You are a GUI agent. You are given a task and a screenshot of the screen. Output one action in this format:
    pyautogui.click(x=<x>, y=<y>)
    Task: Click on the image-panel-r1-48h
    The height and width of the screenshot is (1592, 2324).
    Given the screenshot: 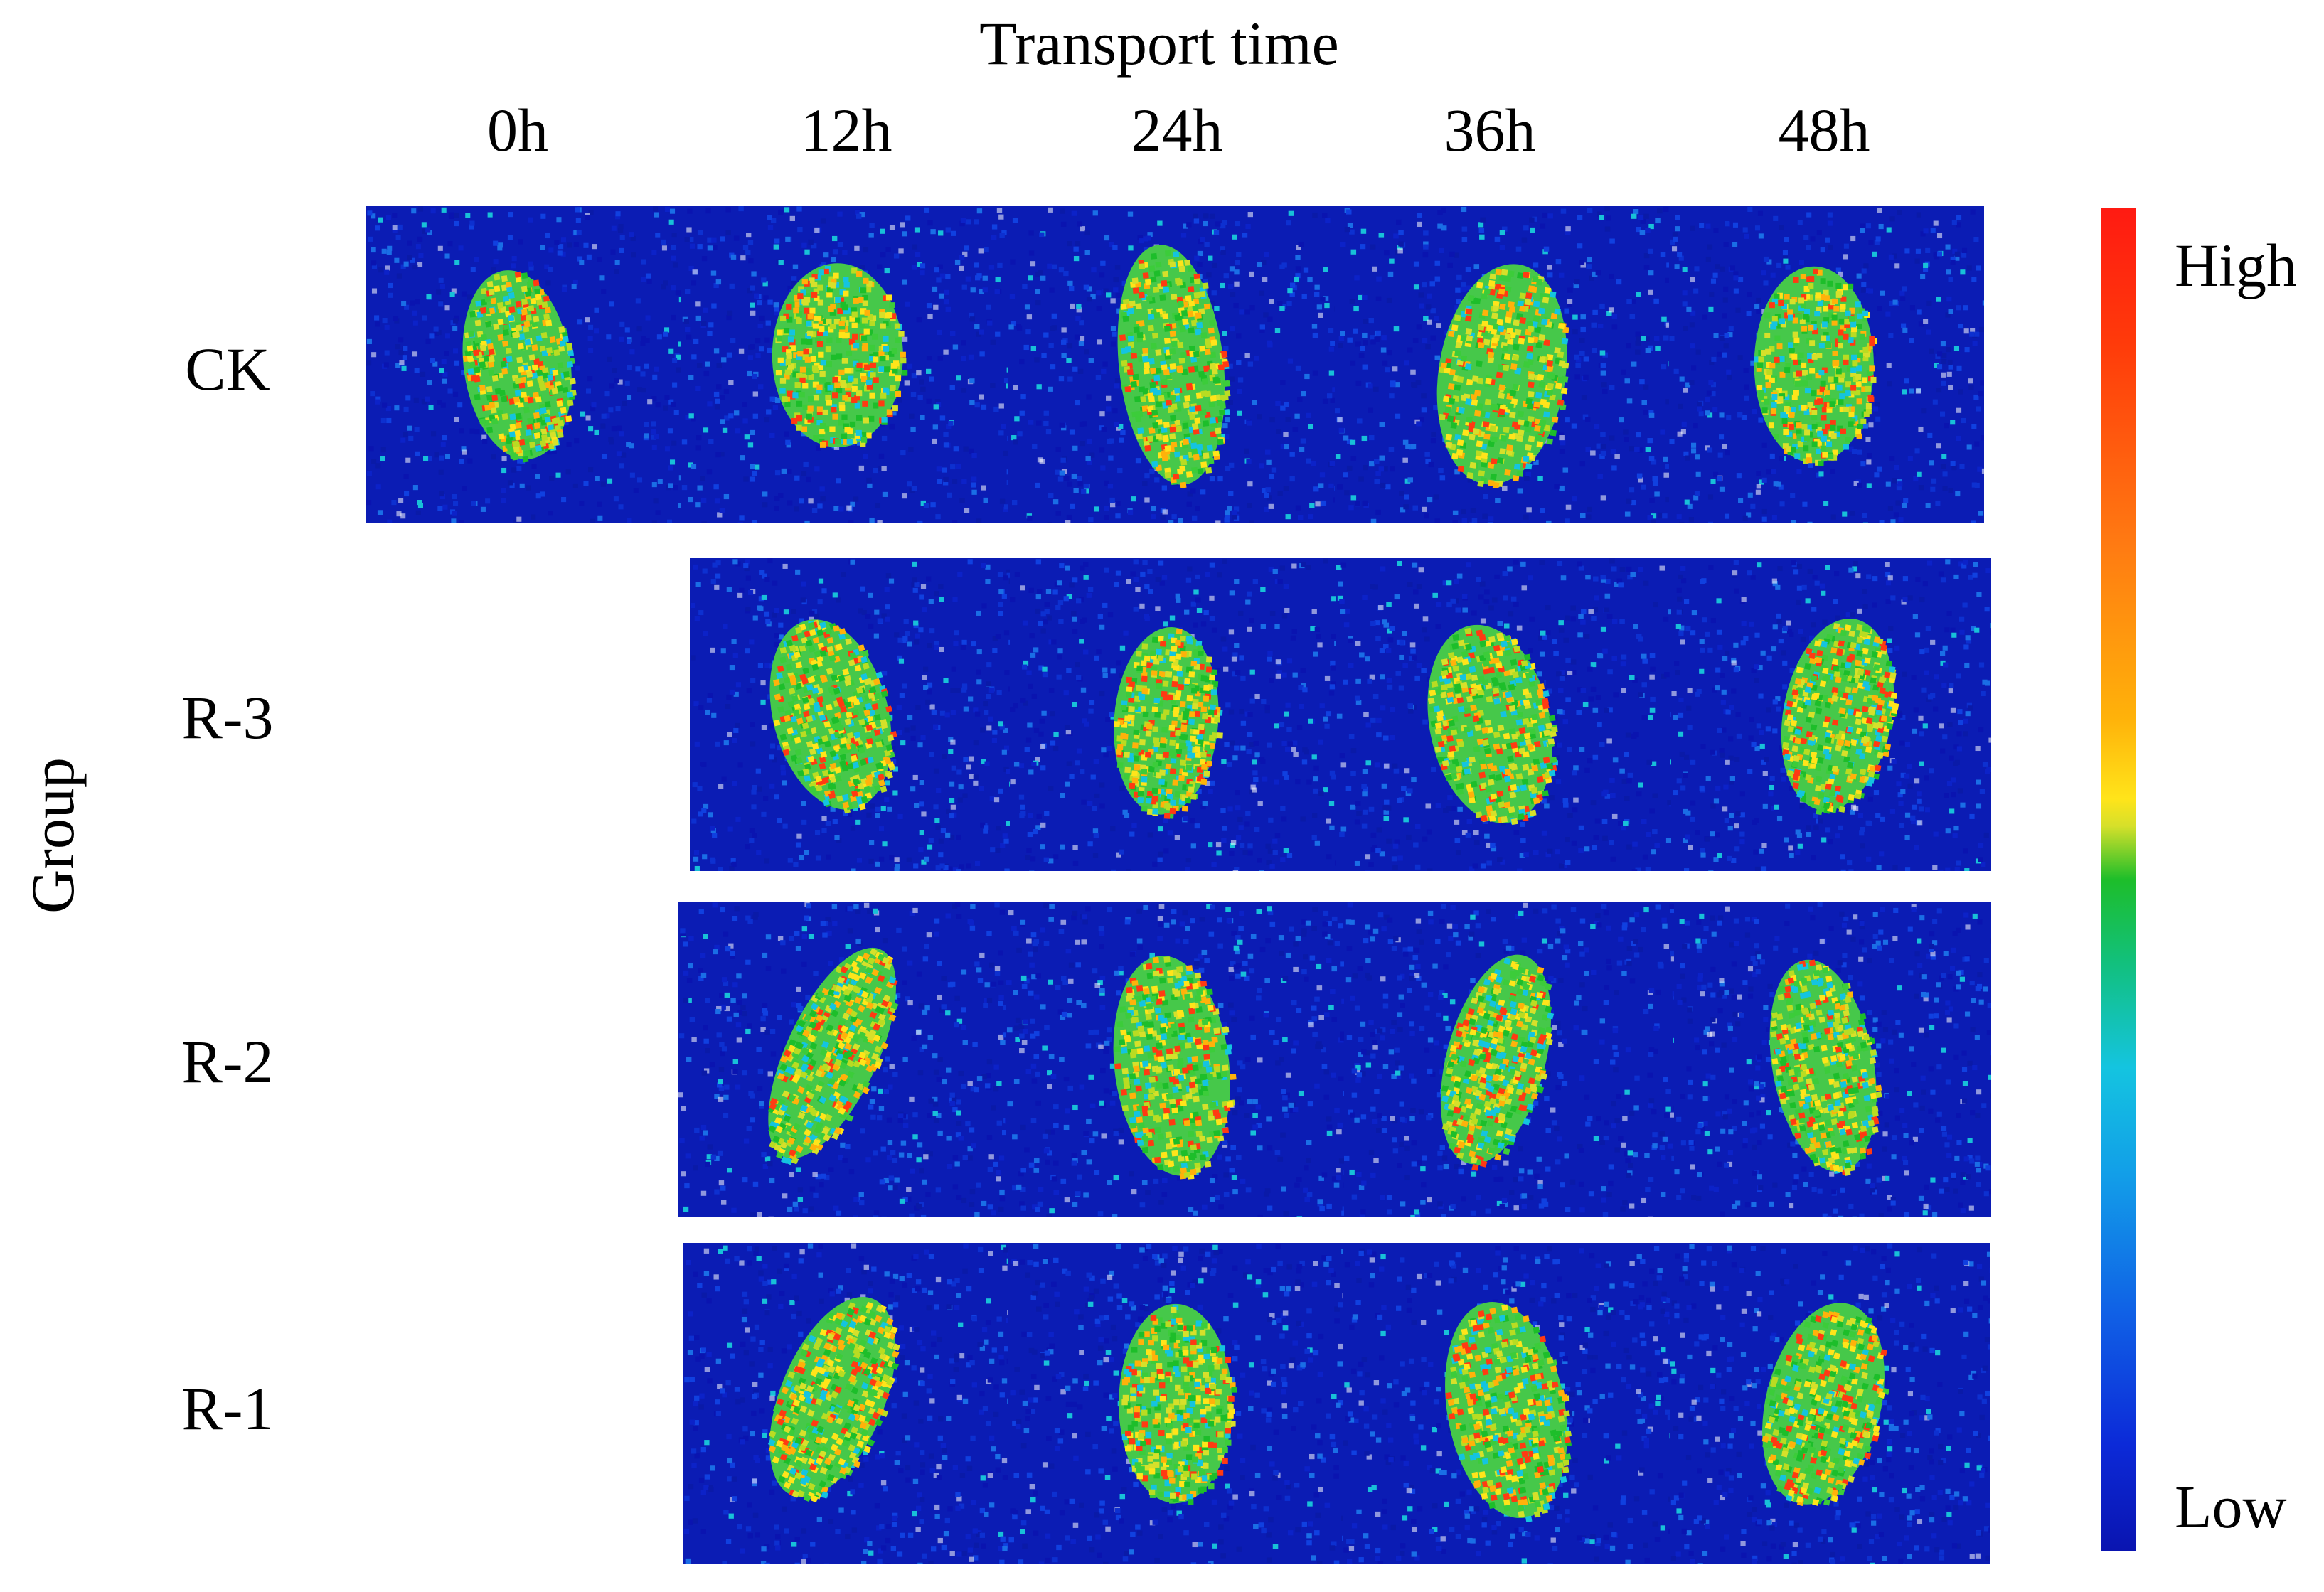 What is the action you would take?
    pyautogui.click(x=1830, y=1403)
    